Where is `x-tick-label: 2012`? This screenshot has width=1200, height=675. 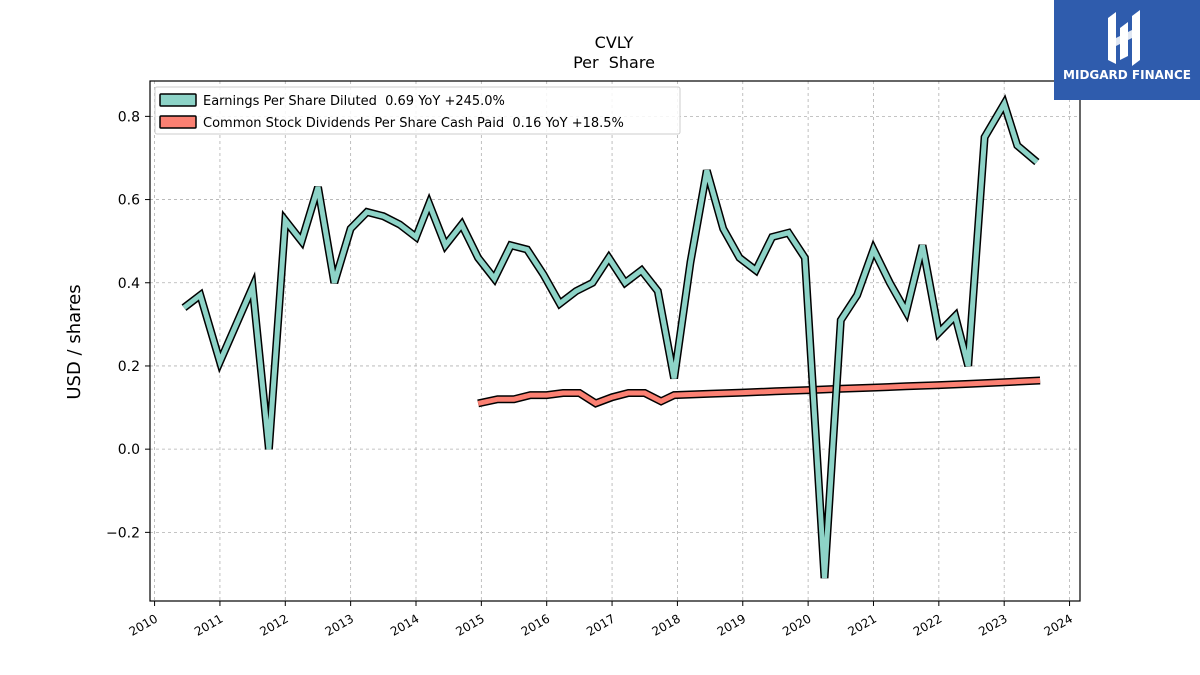 x-tick-label: 2012 is located at coordinates (273, 624).